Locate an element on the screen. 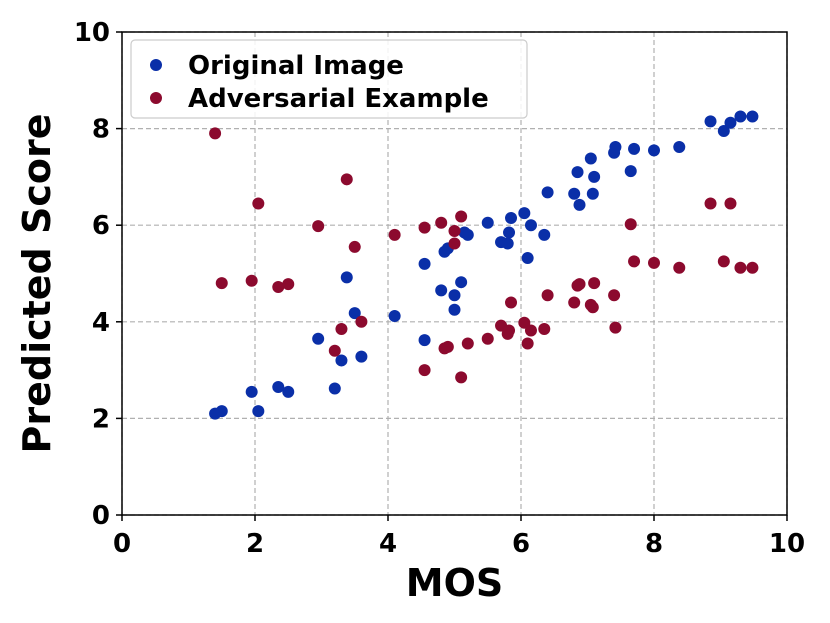 The height and width of the screenshot is (623, 830). y-axis-label: Predicted Score is located at coordinates (37, 284).